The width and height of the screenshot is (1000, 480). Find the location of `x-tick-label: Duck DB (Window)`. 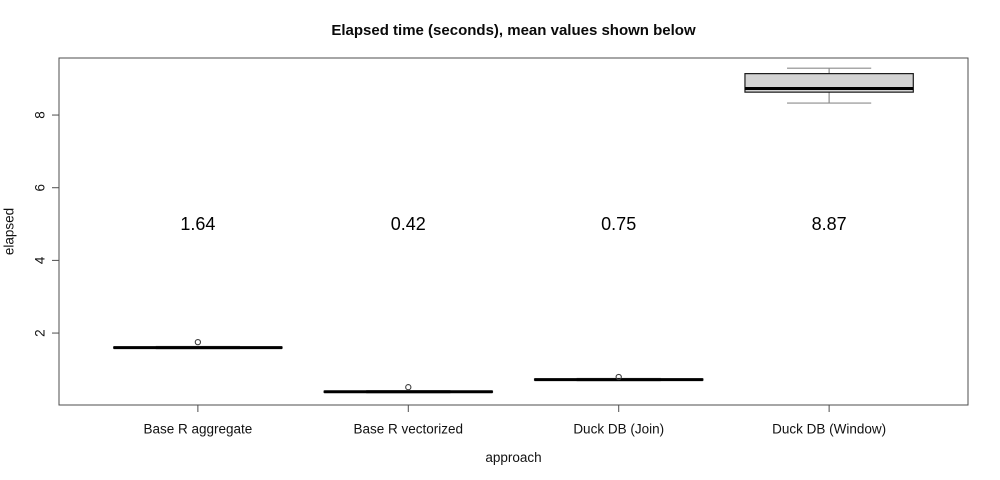

x-tick-label: Duck DB (Window) is located at coordinates (829, 429).